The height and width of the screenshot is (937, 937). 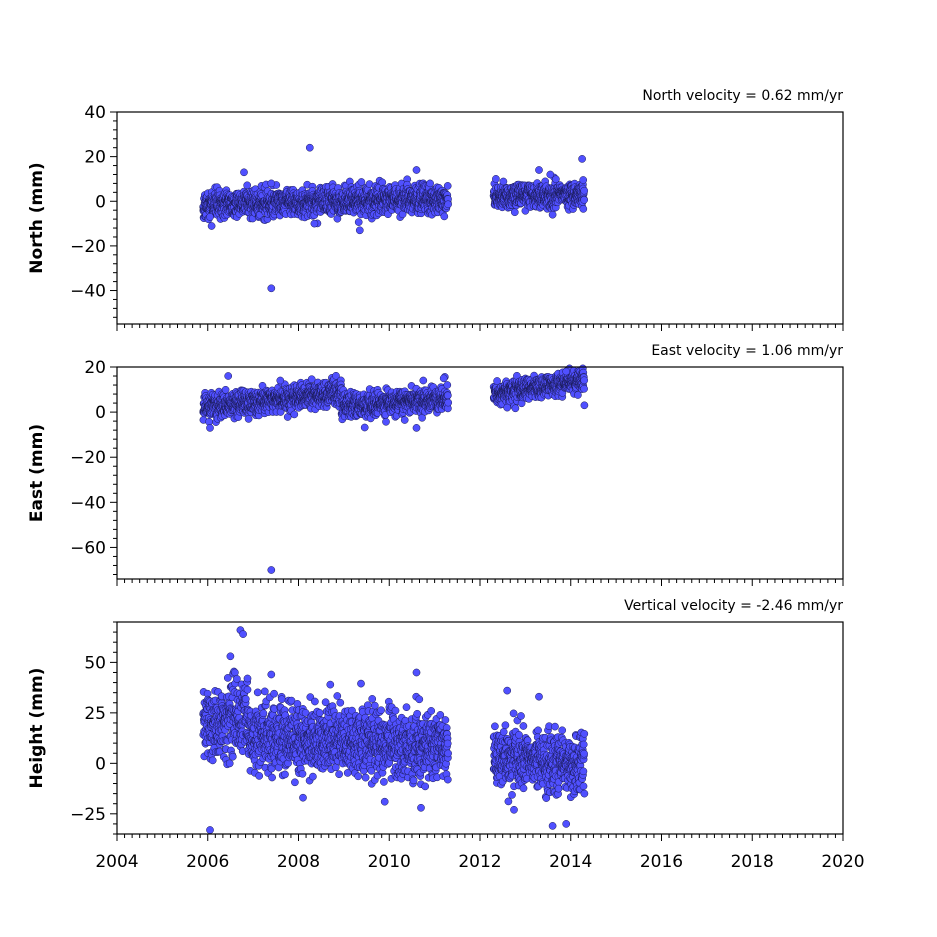 What do you see at coordinates (747, 351) in the screenshot?
I see `east-panel-title: East velocity = 1.06 mm/yr` at bounding box center [747, 351].